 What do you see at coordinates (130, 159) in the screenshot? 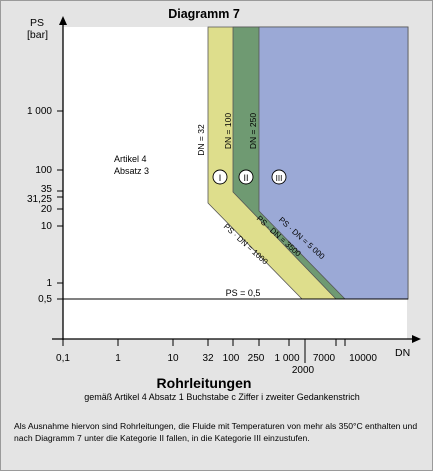
I see `article-label-line1: Artikel 4` at bounding box center [130, 159].